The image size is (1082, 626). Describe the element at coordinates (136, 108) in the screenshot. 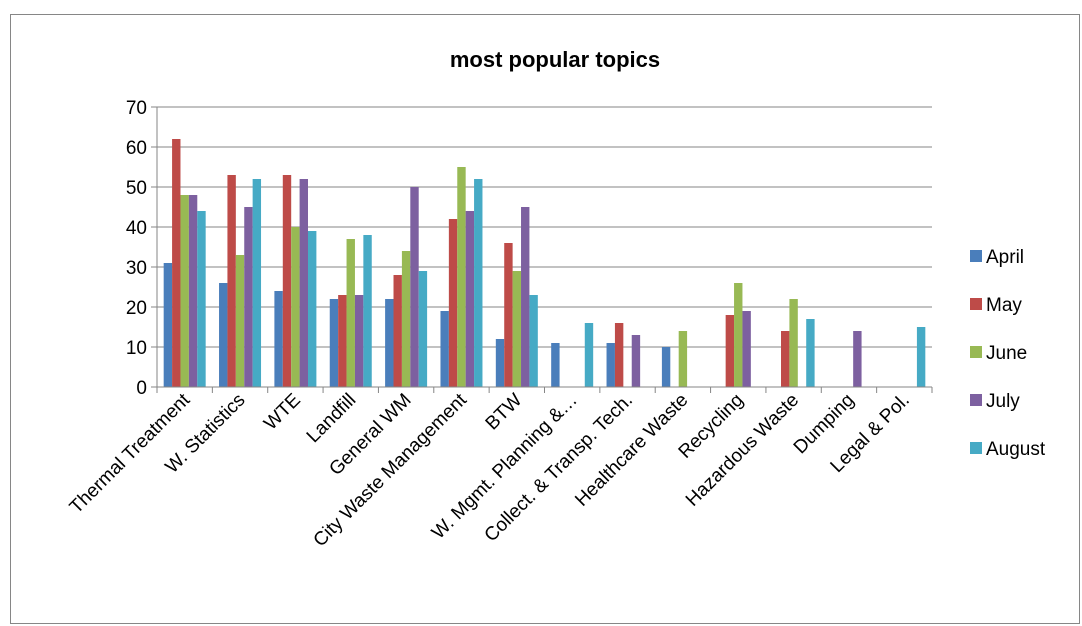

I see `y-tick-label: 70` at that location.